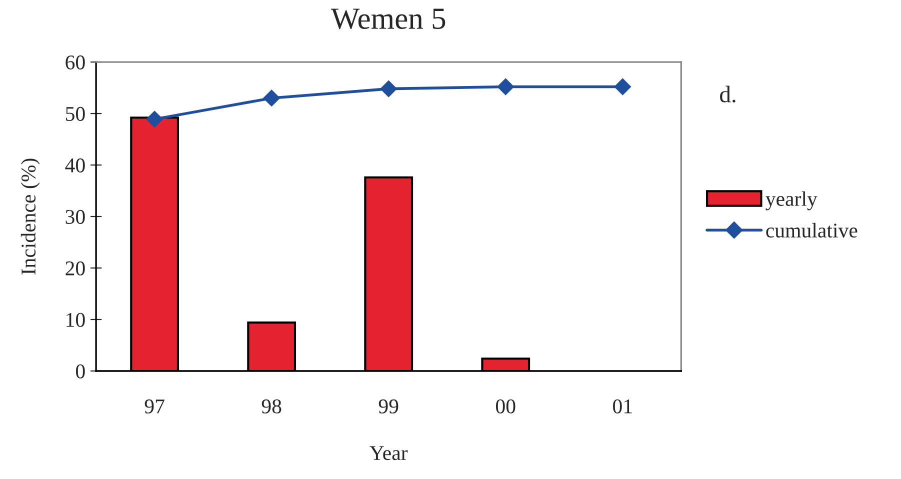  I want to click on x-tick-label: 99, so click(388, 406).